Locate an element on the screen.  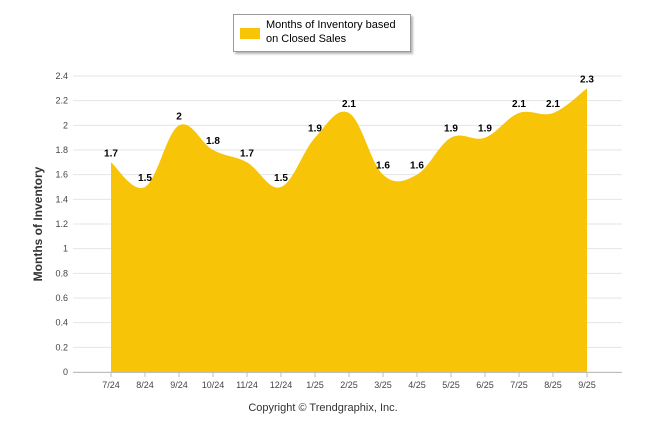
y-axis-label: Months of Inventory is located at coordinates (38, 223).